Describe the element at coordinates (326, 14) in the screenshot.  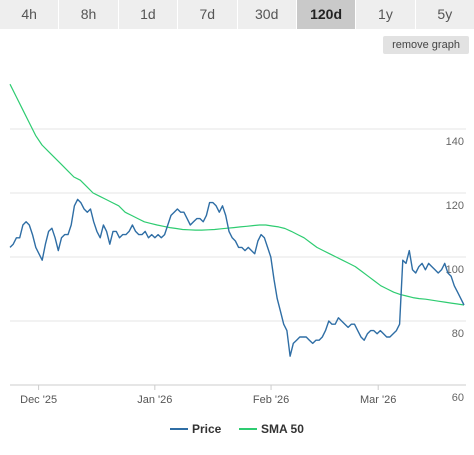
I see `tab-120d: 120d` at that location.